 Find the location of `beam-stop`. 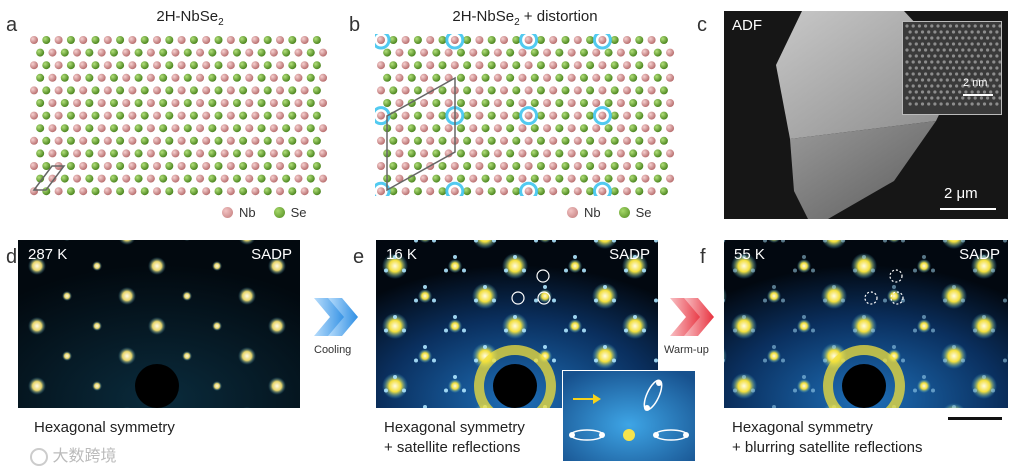

beam-stop is located at coordinates (864, 386).